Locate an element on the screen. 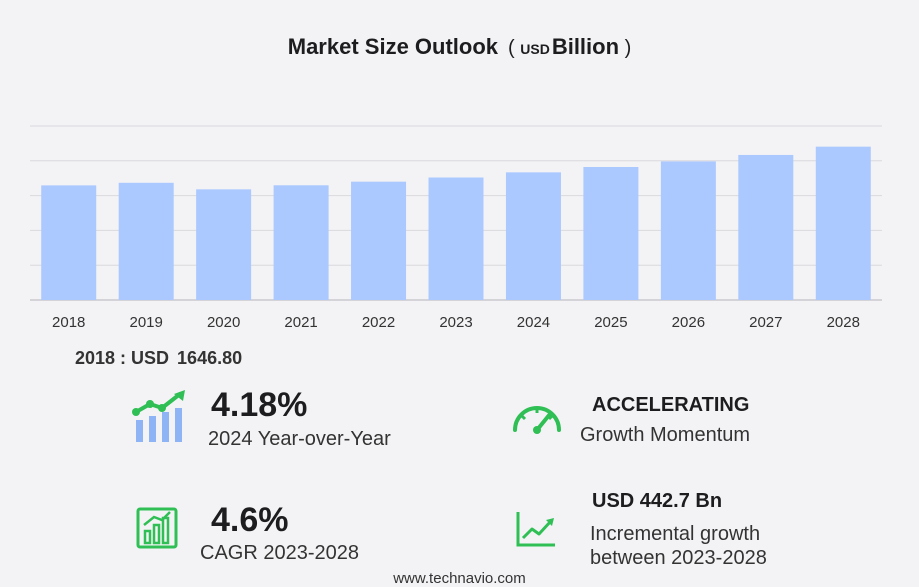  yoy-stat: 4.18% is located at coordinates (259, 405).